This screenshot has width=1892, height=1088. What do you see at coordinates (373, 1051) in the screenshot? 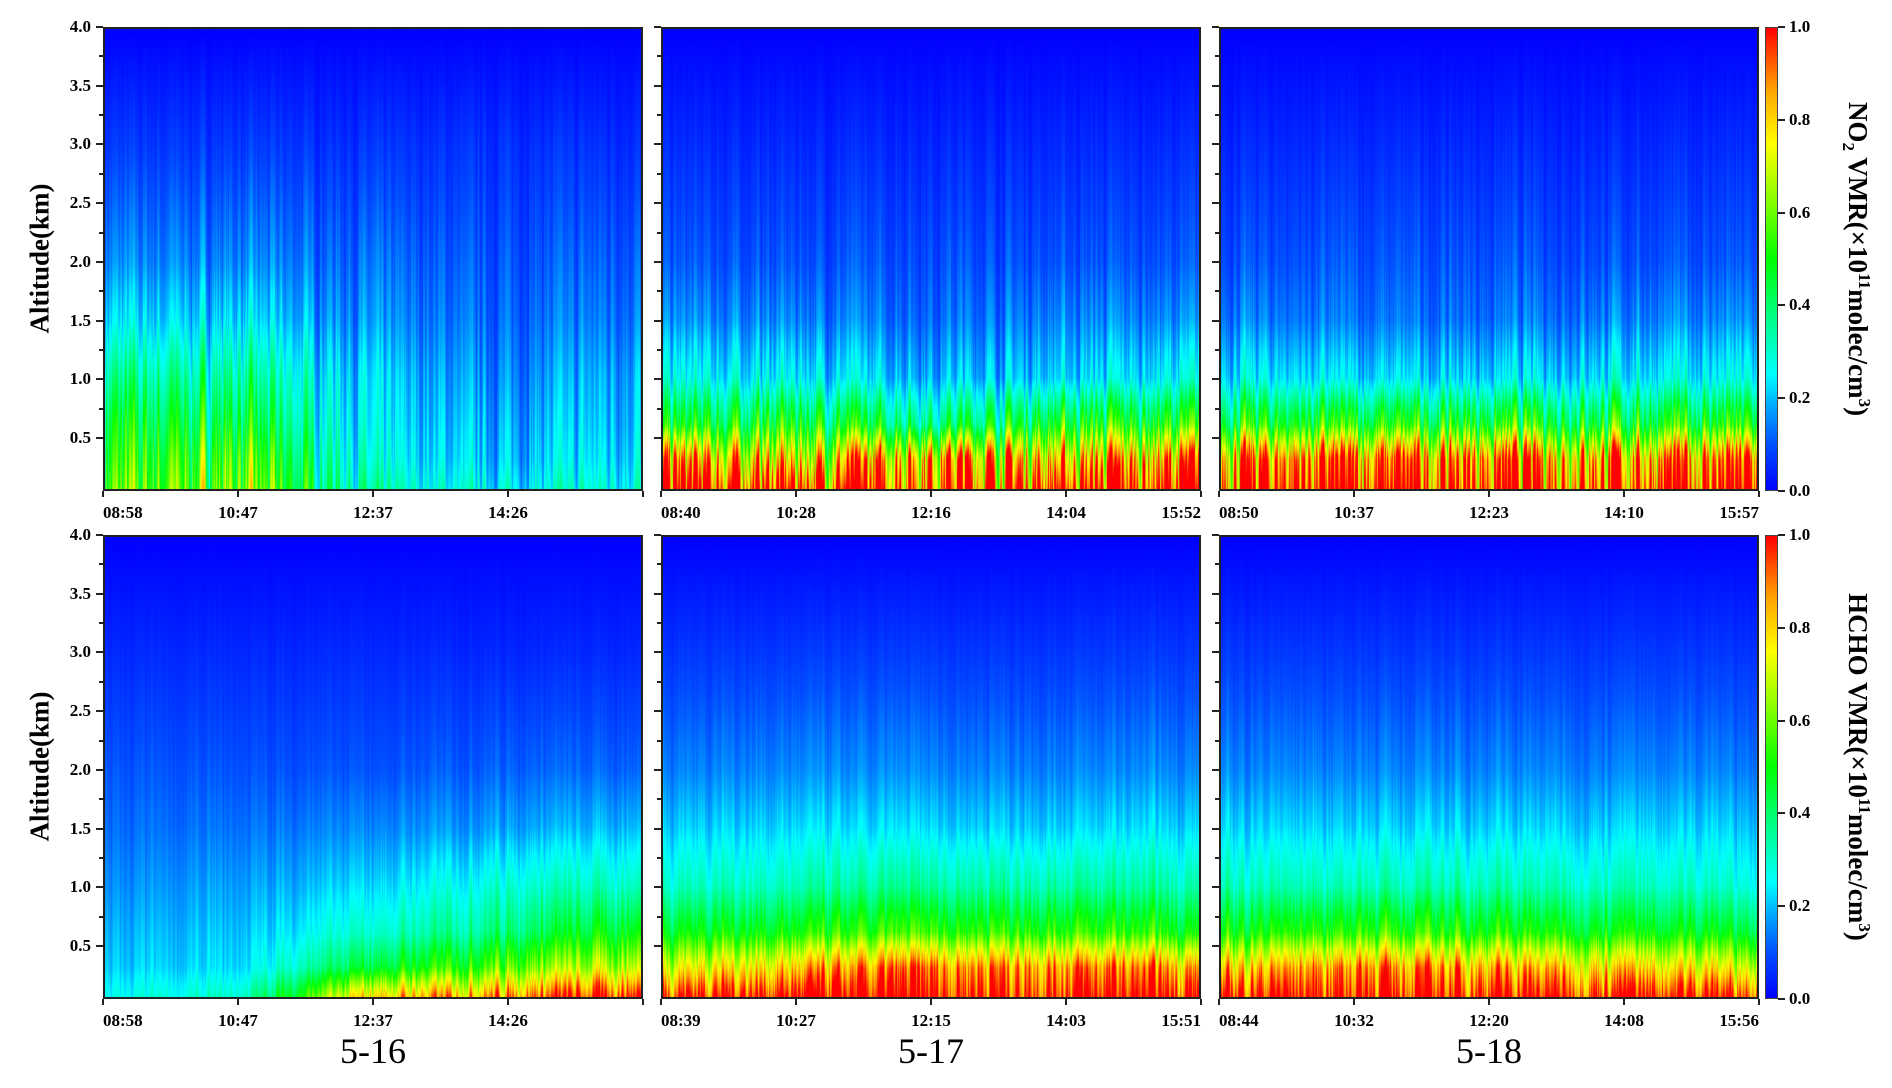
I see `day-label: 5-16` at bounding box center [373, 1051].